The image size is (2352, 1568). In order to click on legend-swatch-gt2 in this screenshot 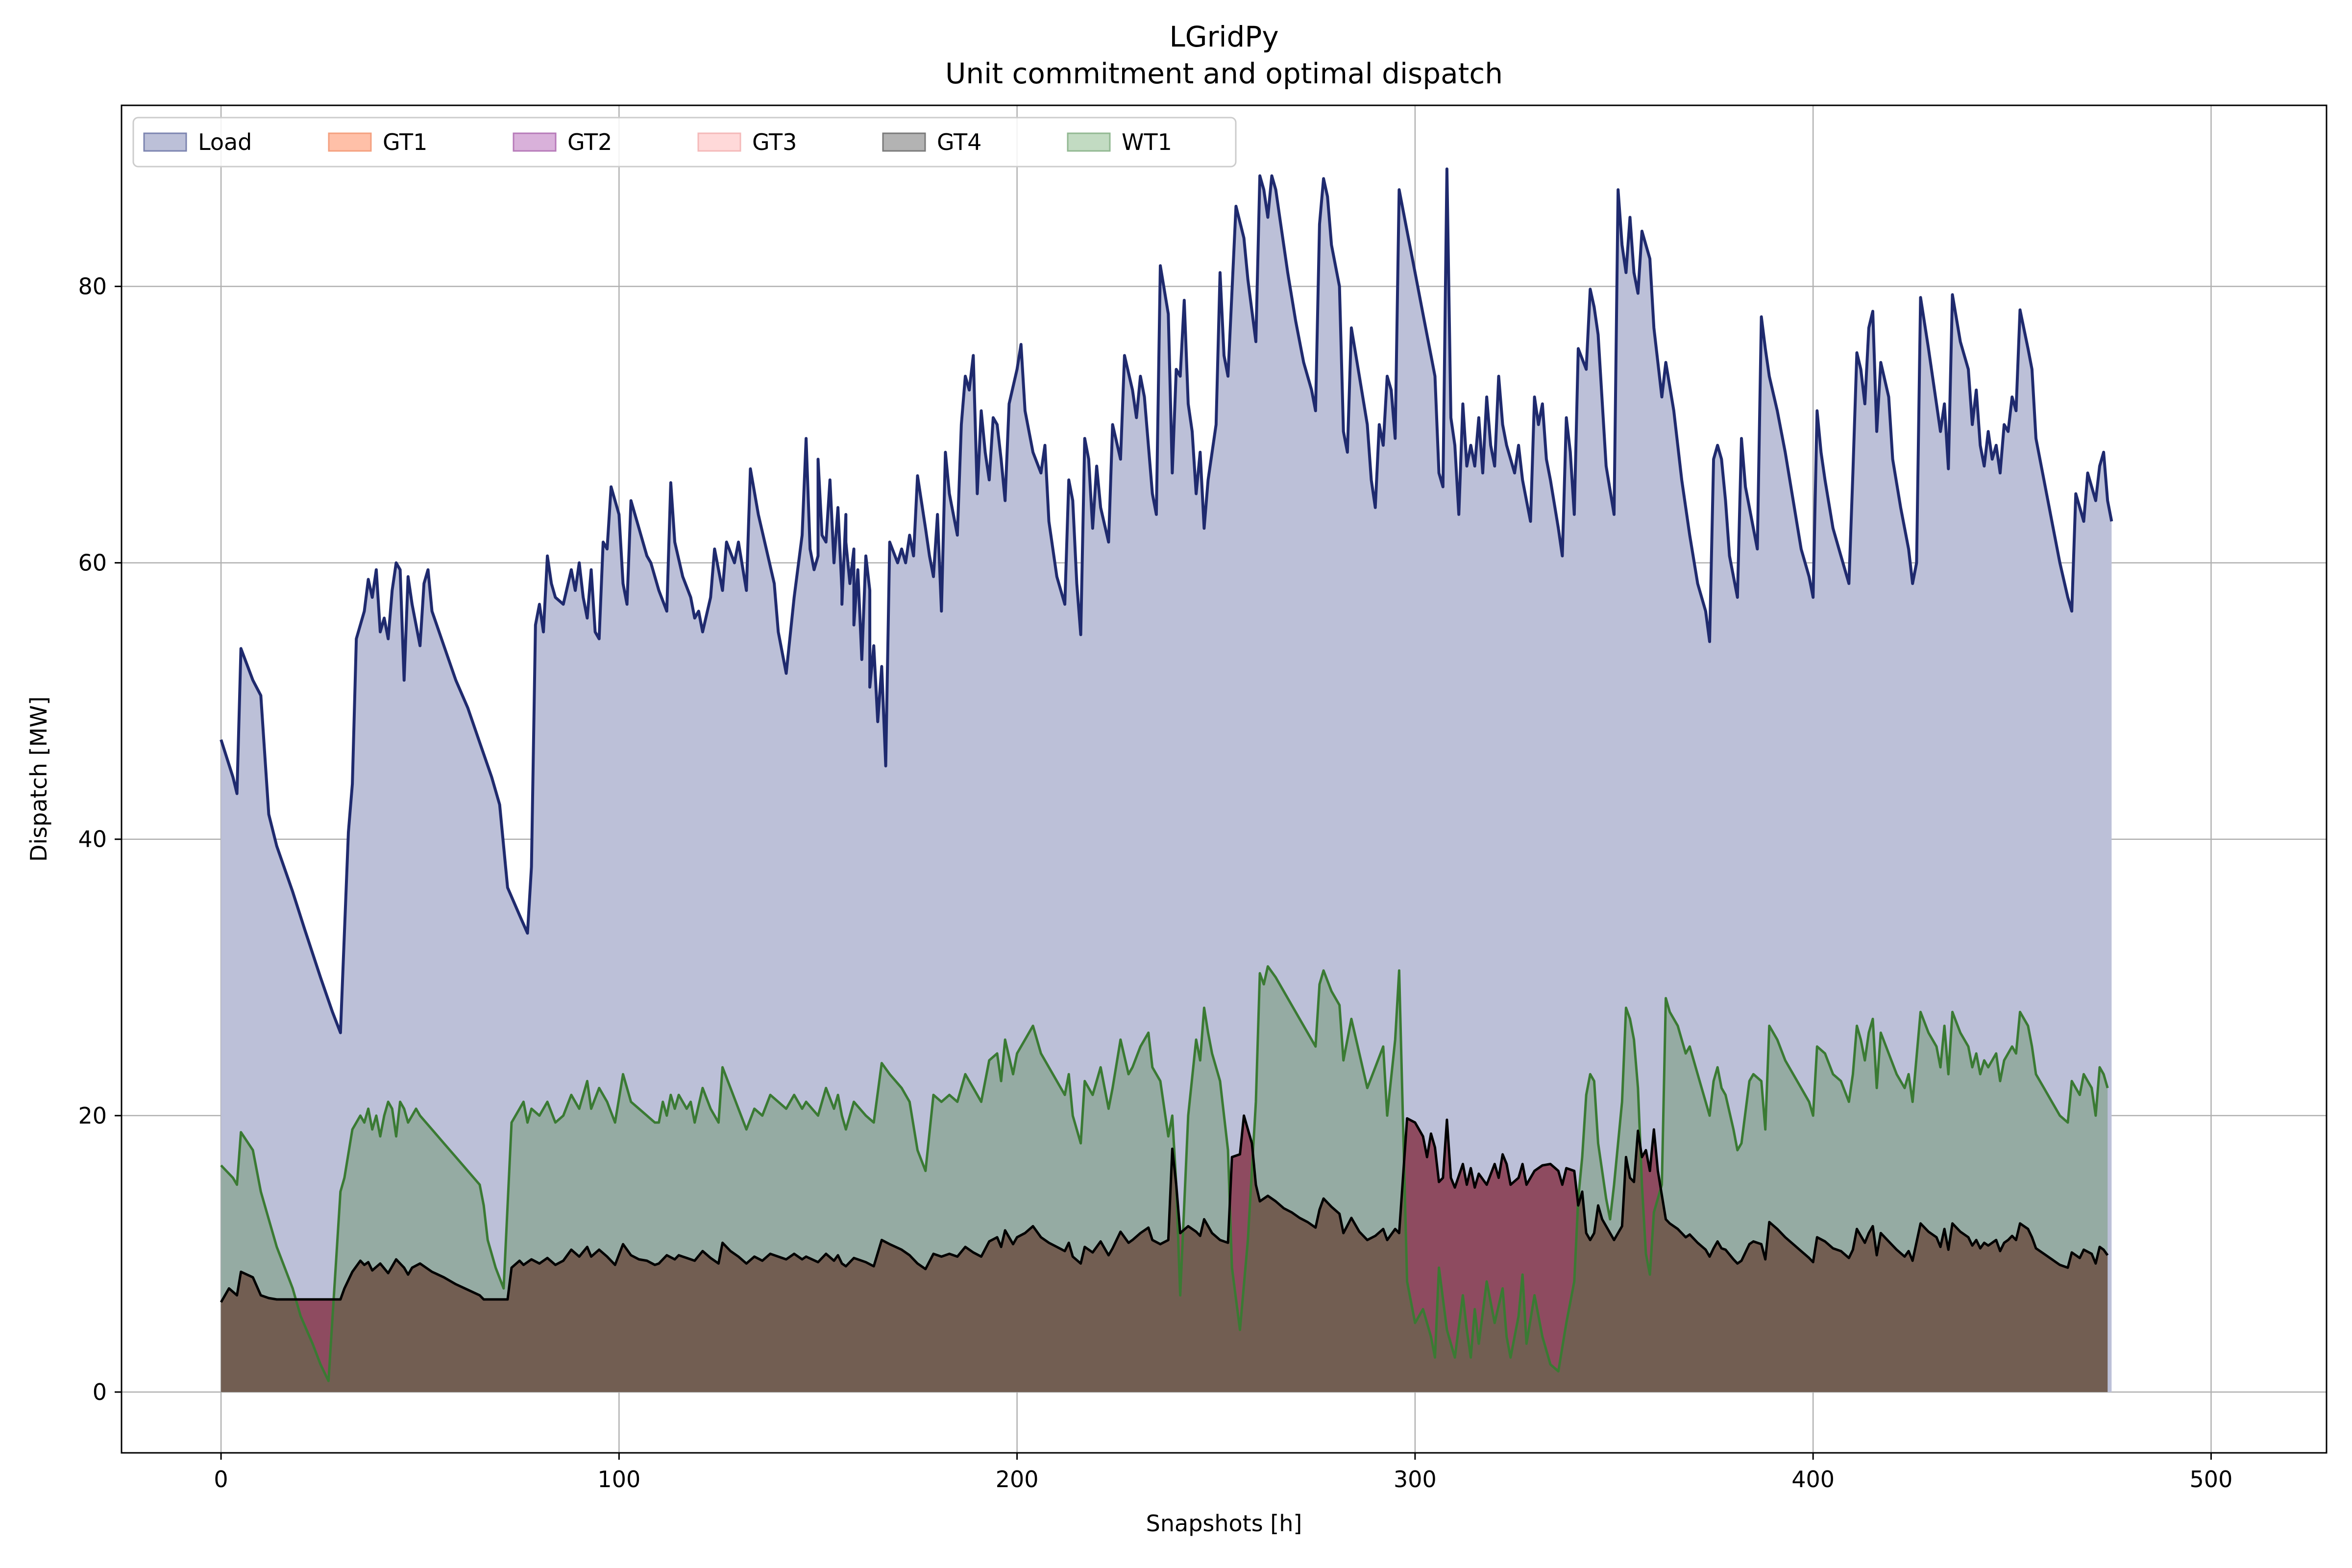, I will do `click(535, 142)`.